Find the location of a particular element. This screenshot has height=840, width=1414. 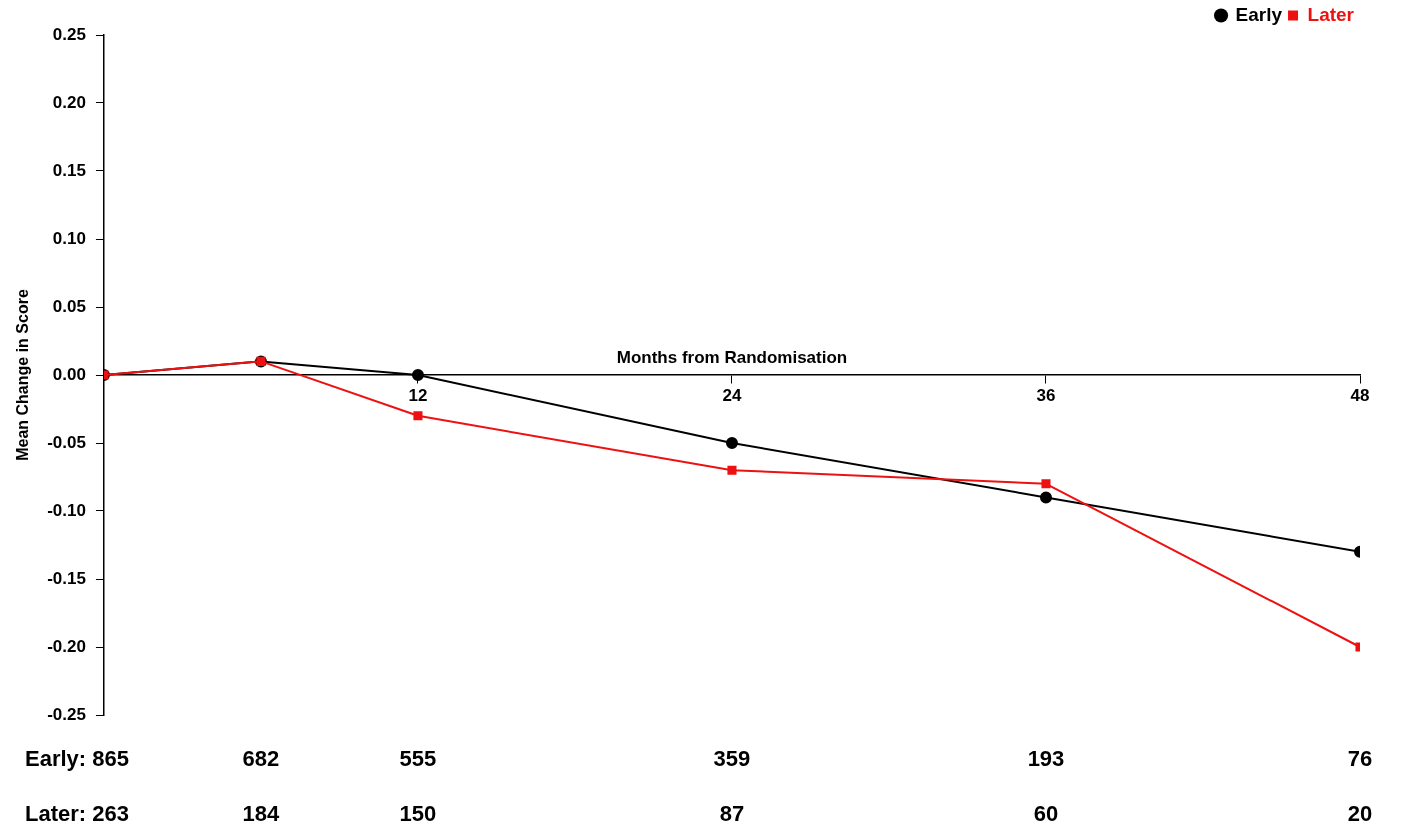

x-tick-label: 12 is located at coordinates (418, 395).